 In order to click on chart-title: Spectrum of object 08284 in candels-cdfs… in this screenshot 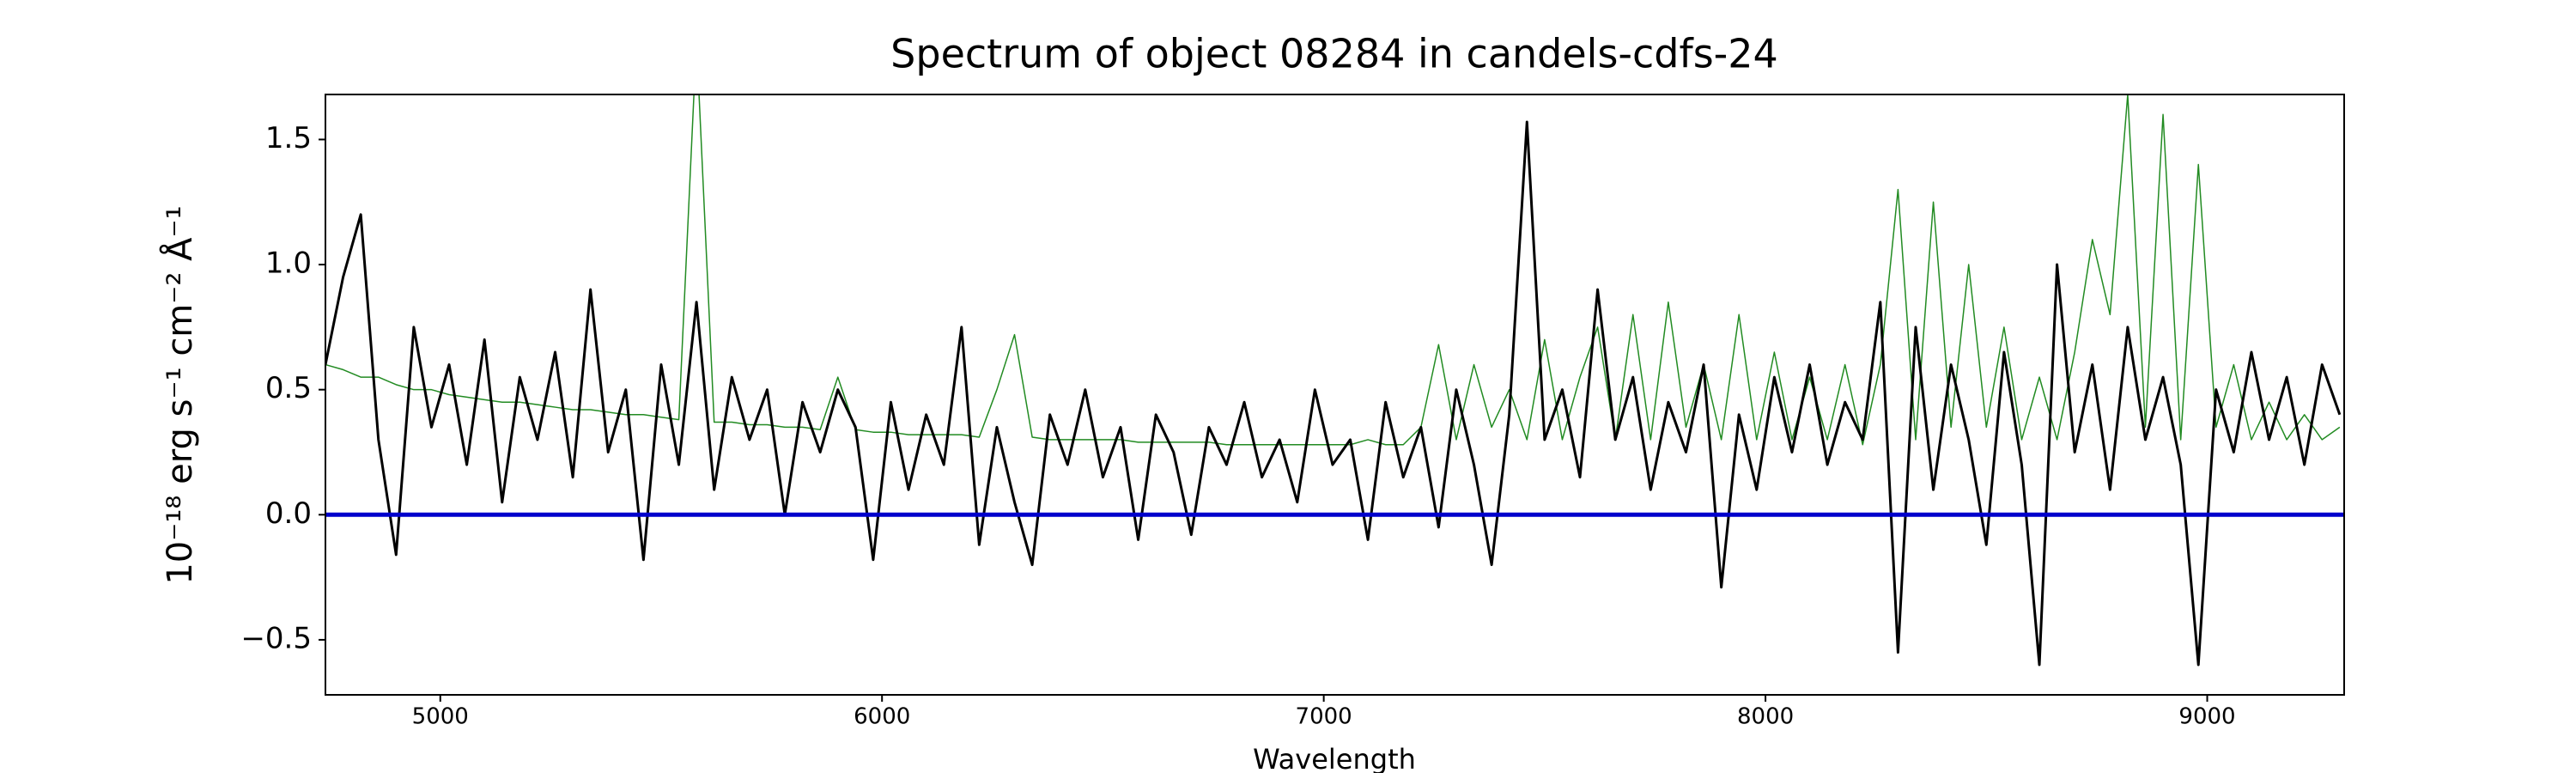, I will do `click(1334, 54)`.